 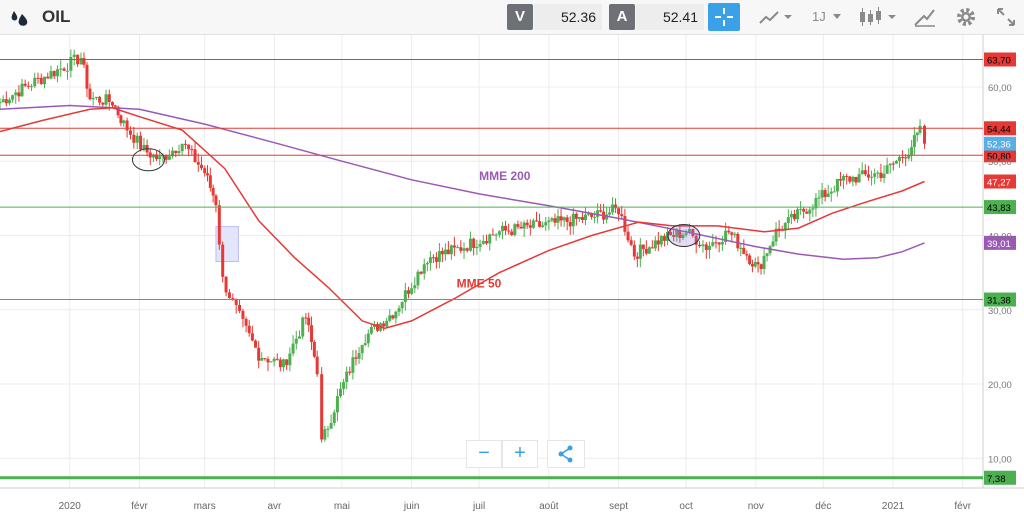 What do you see at coordinates (1006, 17) in the screenshot?
I see `fullscreen-button` at bounding box center [1006, 17].